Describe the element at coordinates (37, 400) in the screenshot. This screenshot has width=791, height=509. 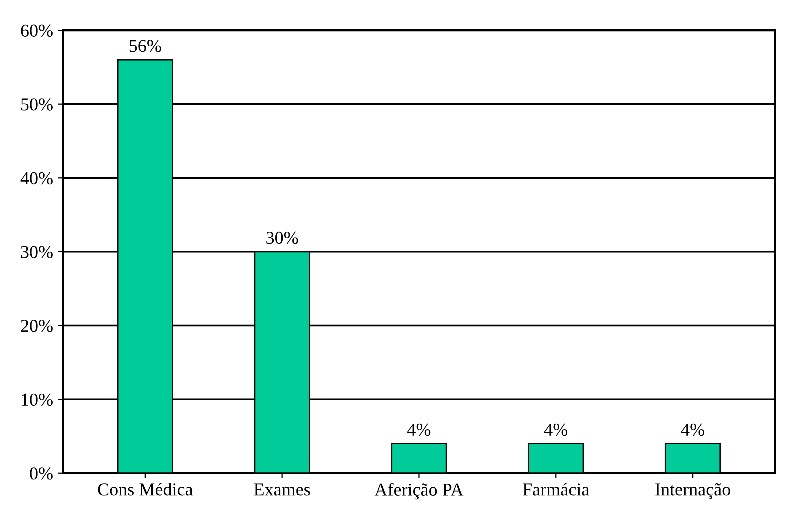
I see `y-tick-label: 10%` at that location.